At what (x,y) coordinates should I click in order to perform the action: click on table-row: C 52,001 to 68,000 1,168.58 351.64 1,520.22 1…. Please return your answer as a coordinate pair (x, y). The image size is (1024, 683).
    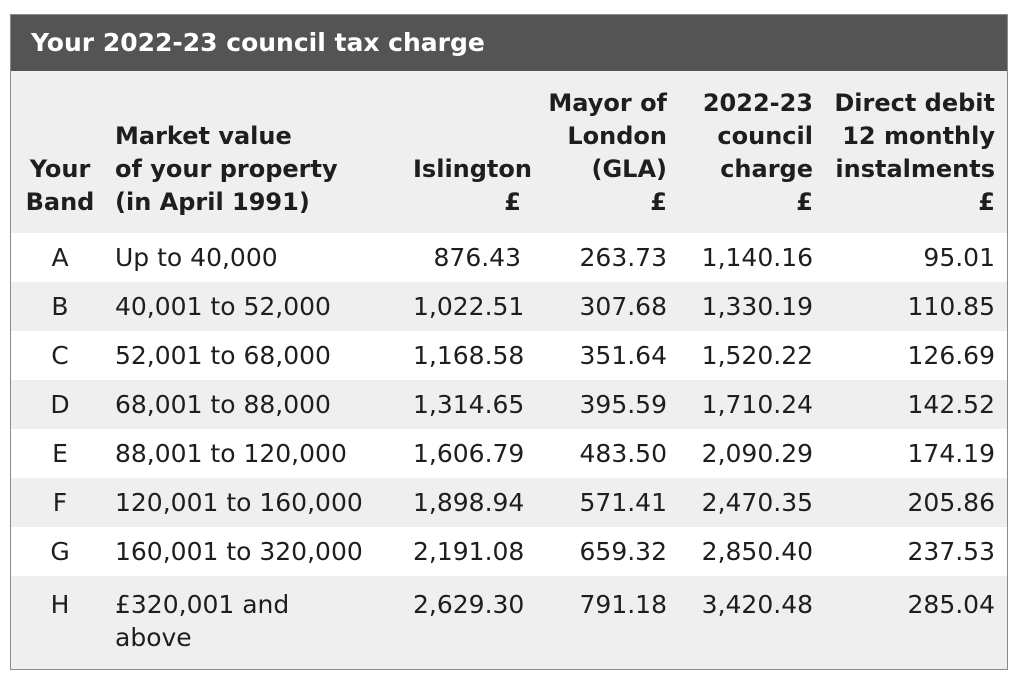
    Looking at the image, I should click on (509, 355).